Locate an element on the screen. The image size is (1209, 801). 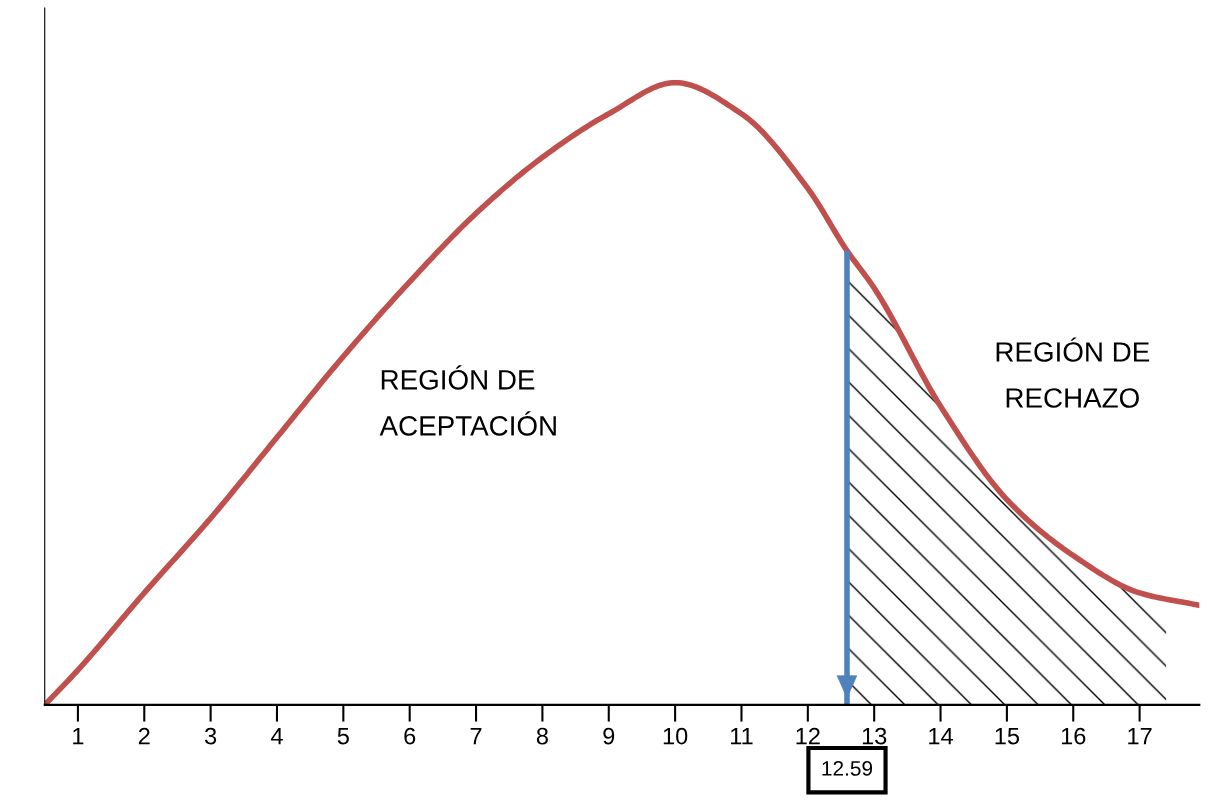
x-tick-label: 15 is located at coordinates (1007, 736).